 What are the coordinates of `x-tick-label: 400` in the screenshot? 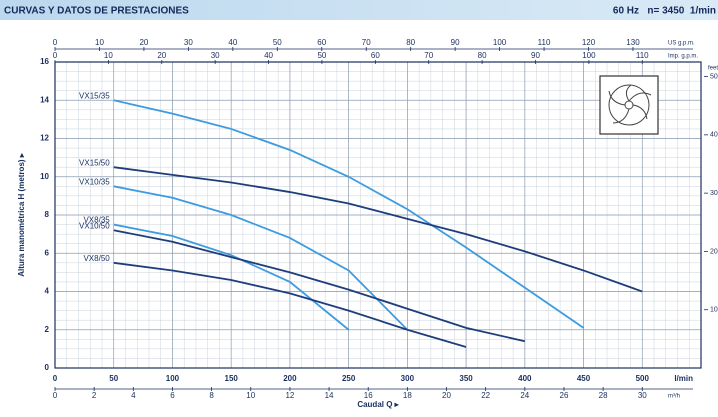 It's located at (525, 378).